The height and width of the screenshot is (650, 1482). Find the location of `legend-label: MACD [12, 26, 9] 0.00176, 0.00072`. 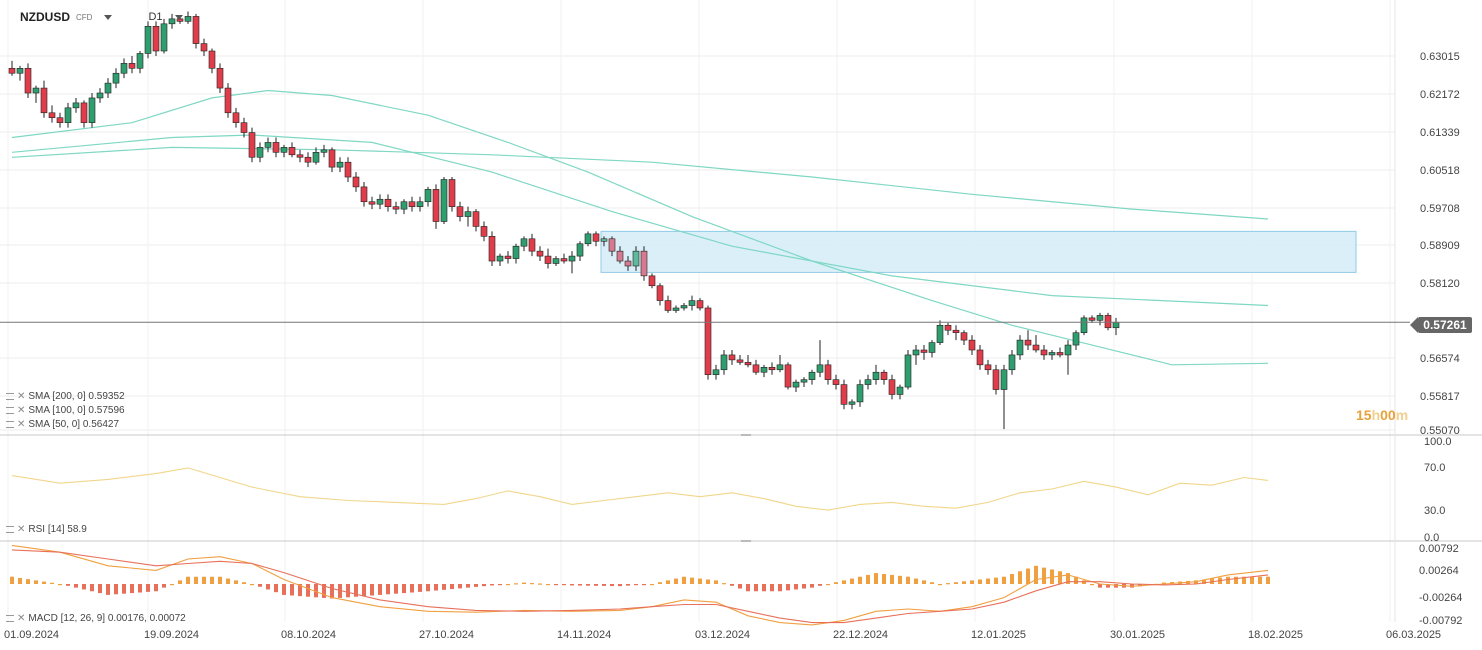

legend-label: MACD [12, 26, 9] 0.00176, 0.00072 is located at coordinates (107, 618).